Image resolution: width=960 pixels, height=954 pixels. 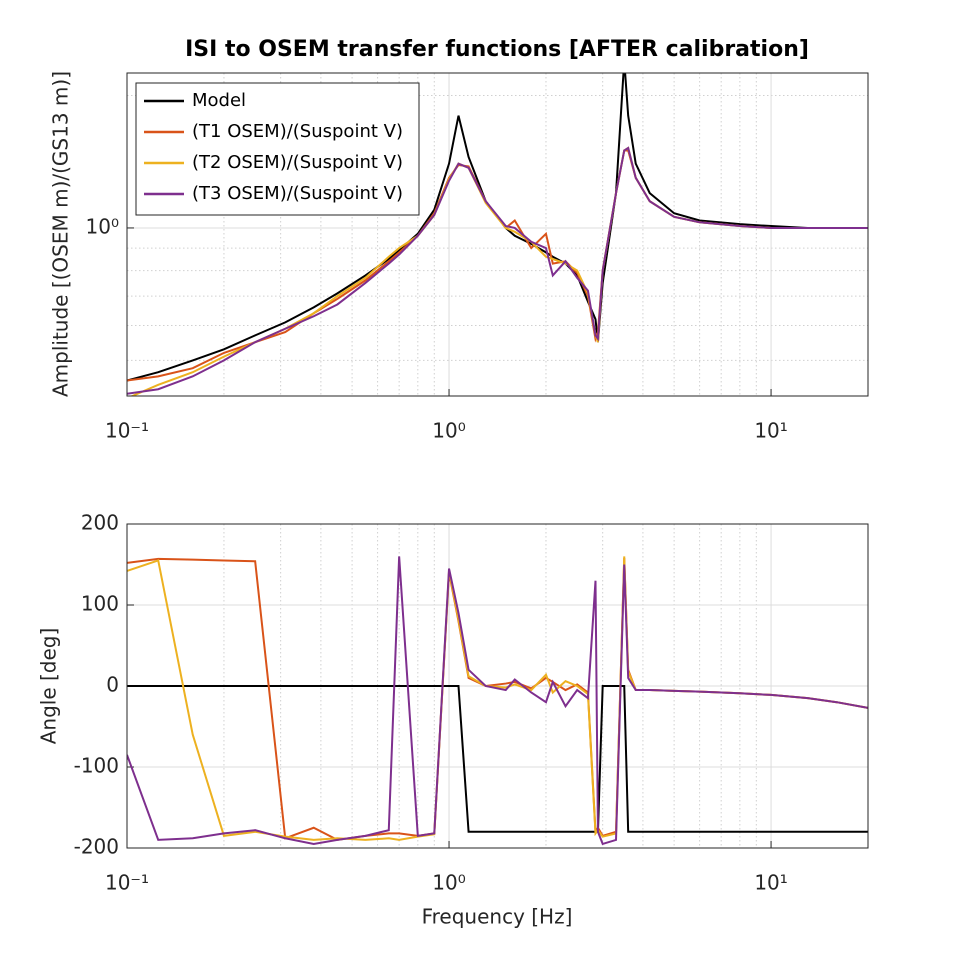 What do you see at coordinates (497, 917) in the screenshot?
I see `x-axis-label: Frequency [Hz]` at bounding box center [497, 917].